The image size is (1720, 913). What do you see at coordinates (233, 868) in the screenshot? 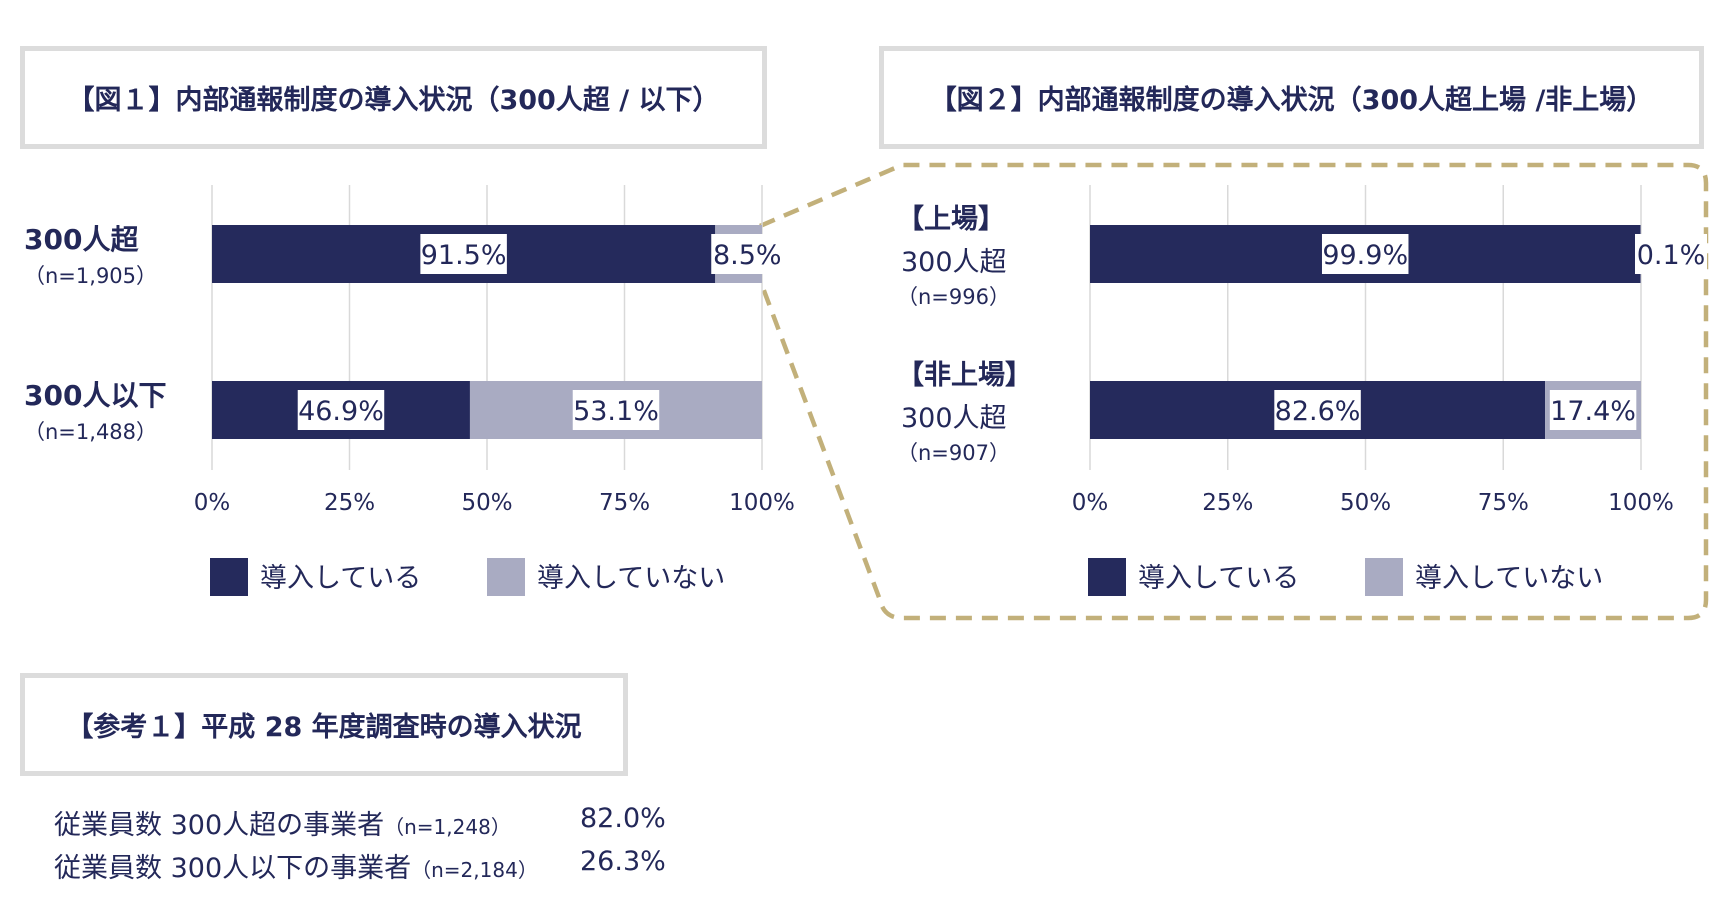
I see `reference-row-label: 従業員数 300人以下の事業者` at bounding box center [233, 868].